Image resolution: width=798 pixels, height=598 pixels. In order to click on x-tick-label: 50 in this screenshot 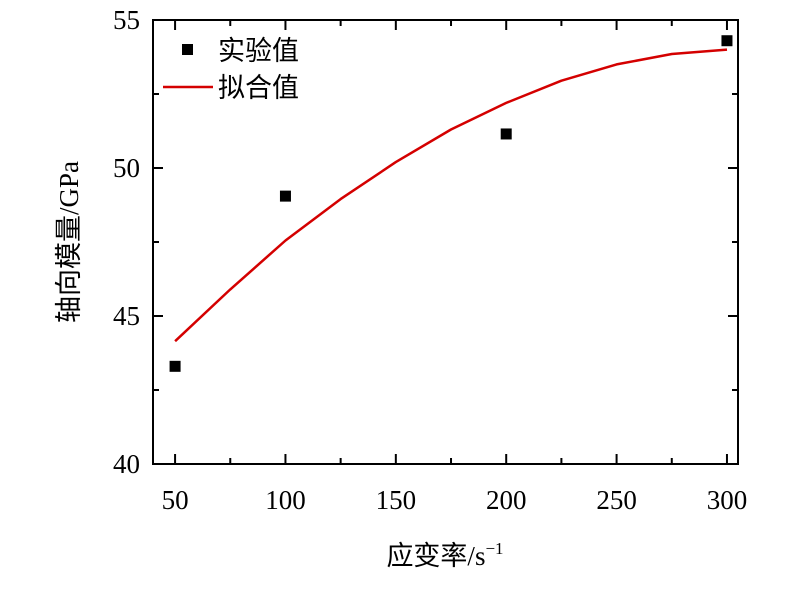, I will do `click(175, 500)`.